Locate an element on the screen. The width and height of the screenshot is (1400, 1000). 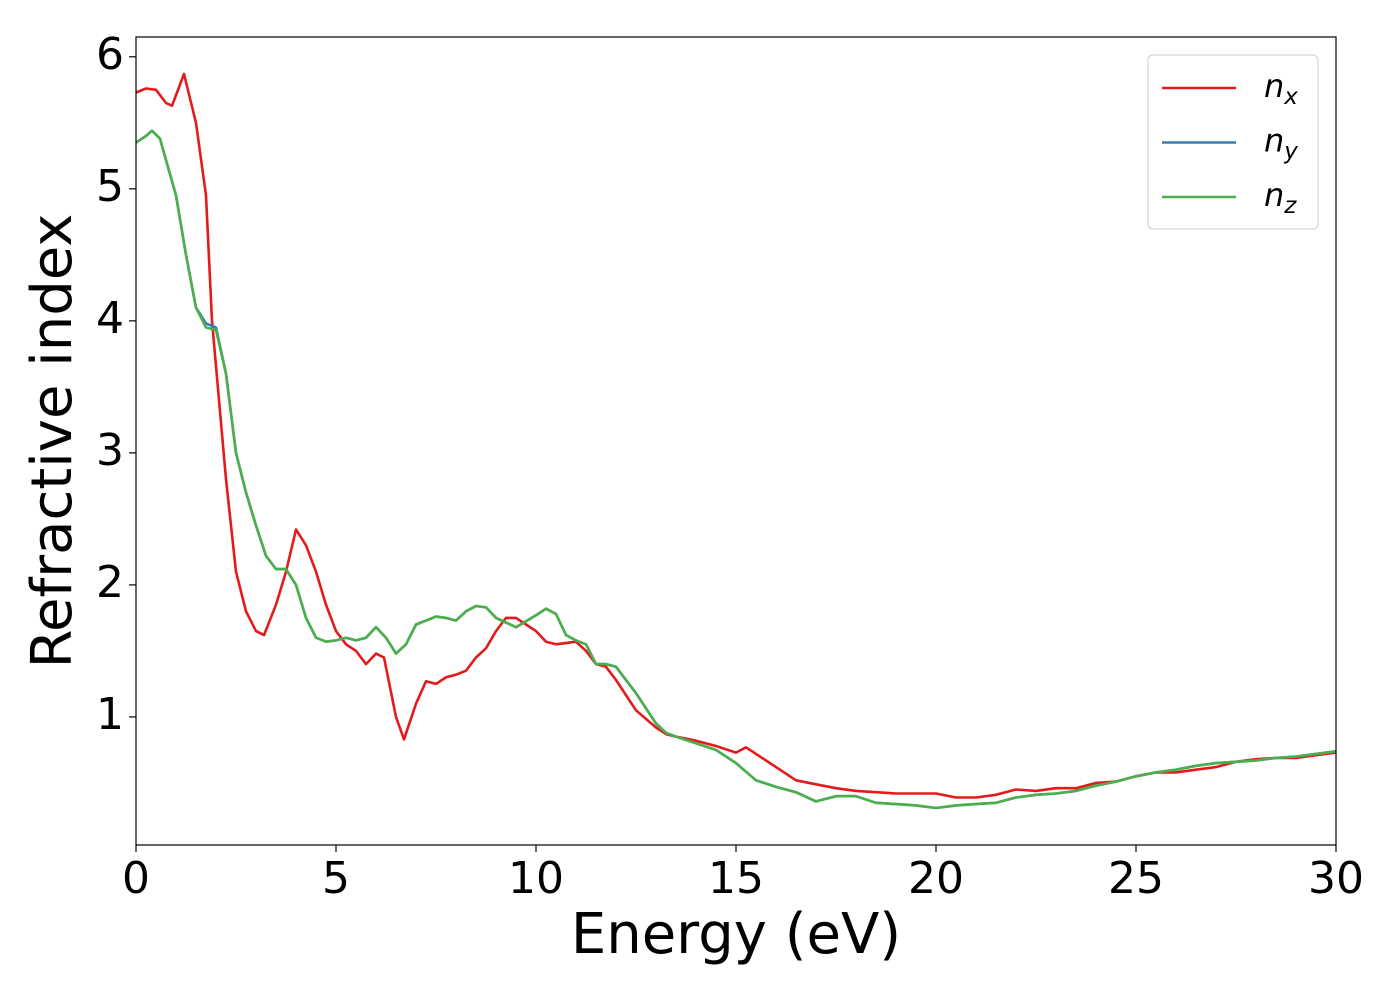
legend-sub: y is located at coordinates (1290, 151).